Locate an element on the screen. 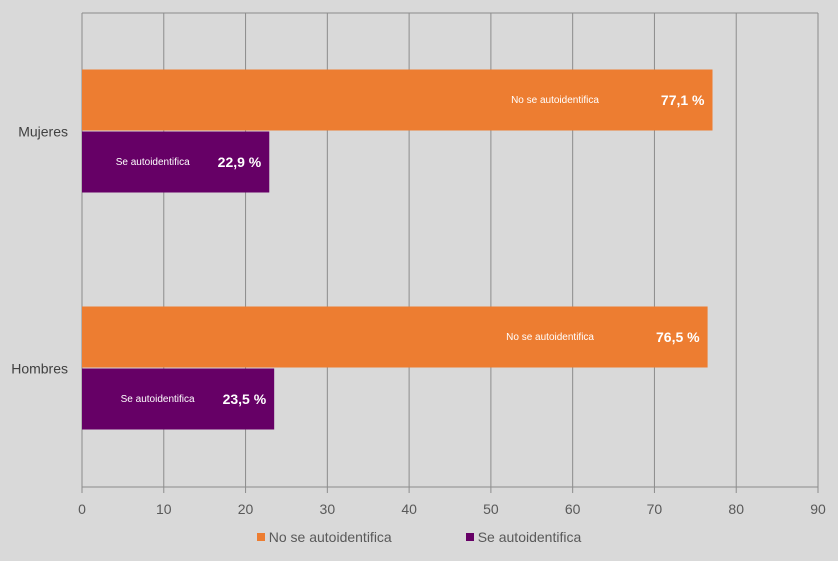 The height and width of the screenshot is (561, 838). legend-swatch-orange is located at coordinates (260, 537).